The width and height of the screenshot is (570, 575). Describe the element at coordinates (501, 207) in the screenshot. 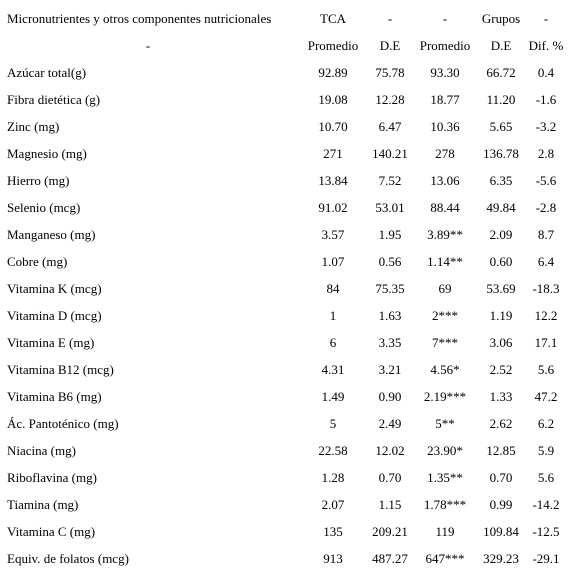

I see `groups-sd: 49.84` at that location.